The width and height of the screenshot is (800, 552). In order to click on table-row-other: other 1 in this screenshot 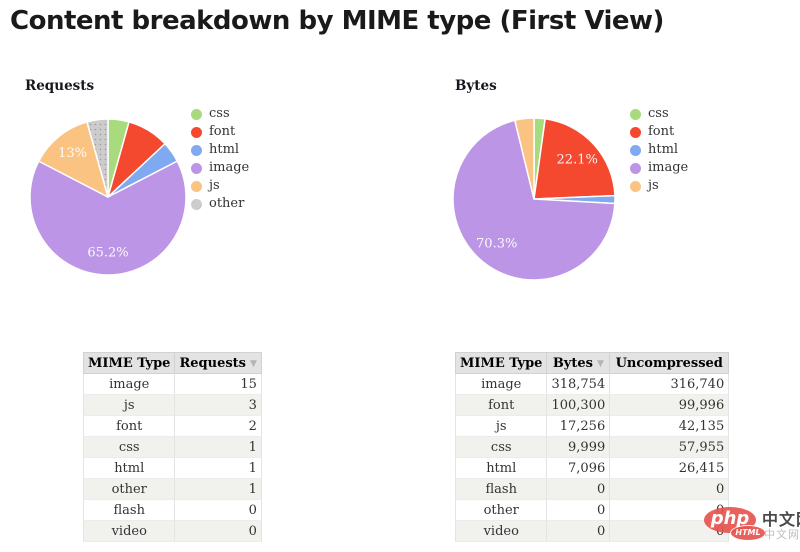, I will do `click(172, 489)`.